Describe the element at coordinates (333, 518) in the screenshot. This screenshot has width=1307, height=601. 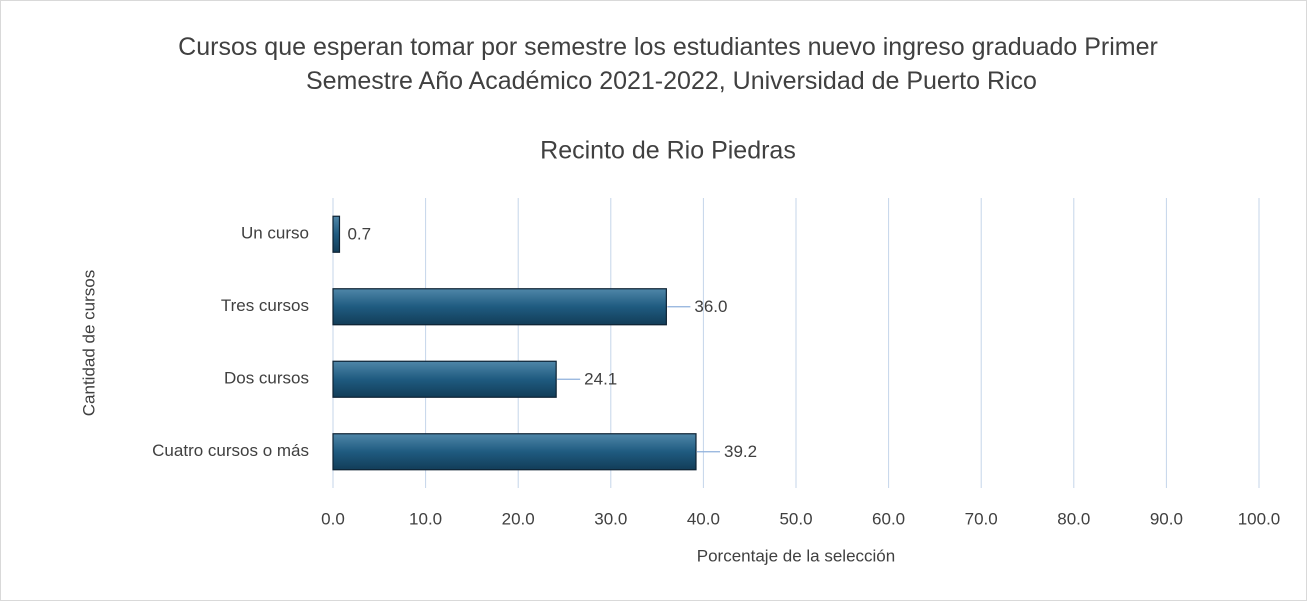
I see `x-tick-label: 0.0` at that location.